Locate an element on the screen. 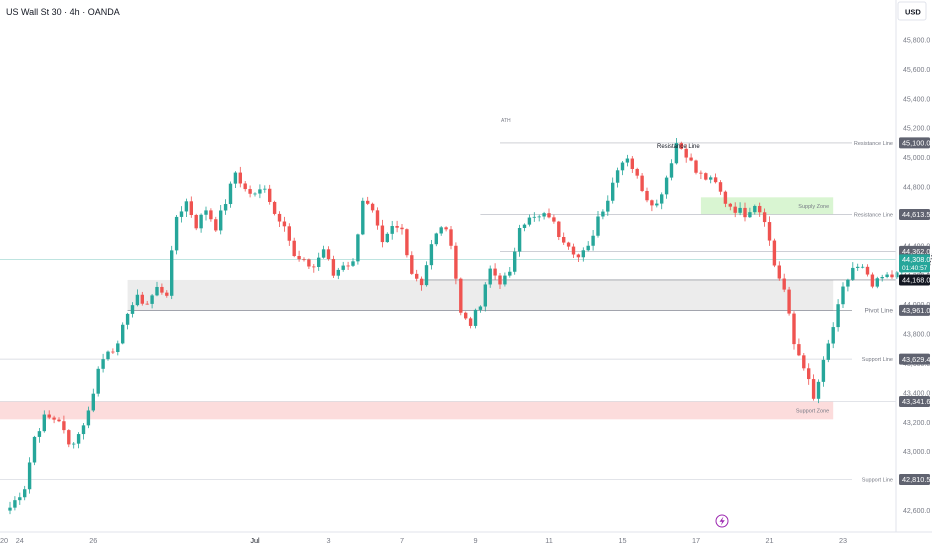 Image resolution: width=932 pixels, height=550 pixels. resistance-note-label: Resistance Line is located at coordinates (678, 147).